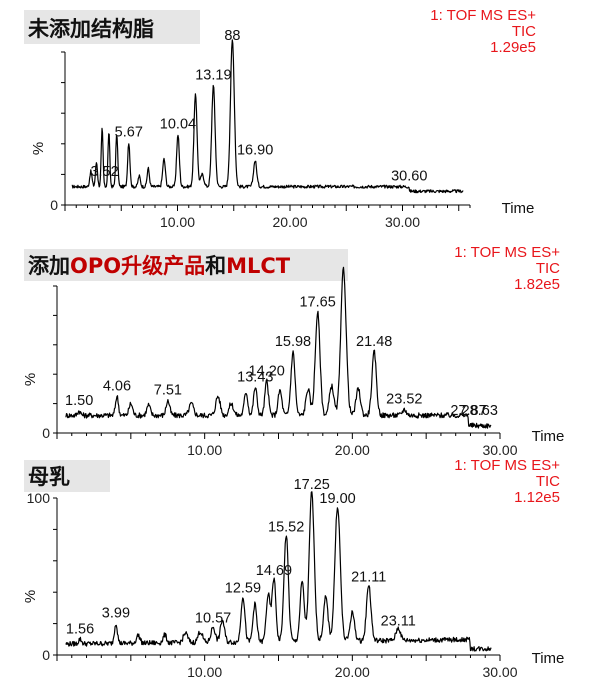 This screenshot has width=594, height=694. Describe the element at coordinates (274, 571) in the screenshot. I see `peak-label: 14.69` at that location.